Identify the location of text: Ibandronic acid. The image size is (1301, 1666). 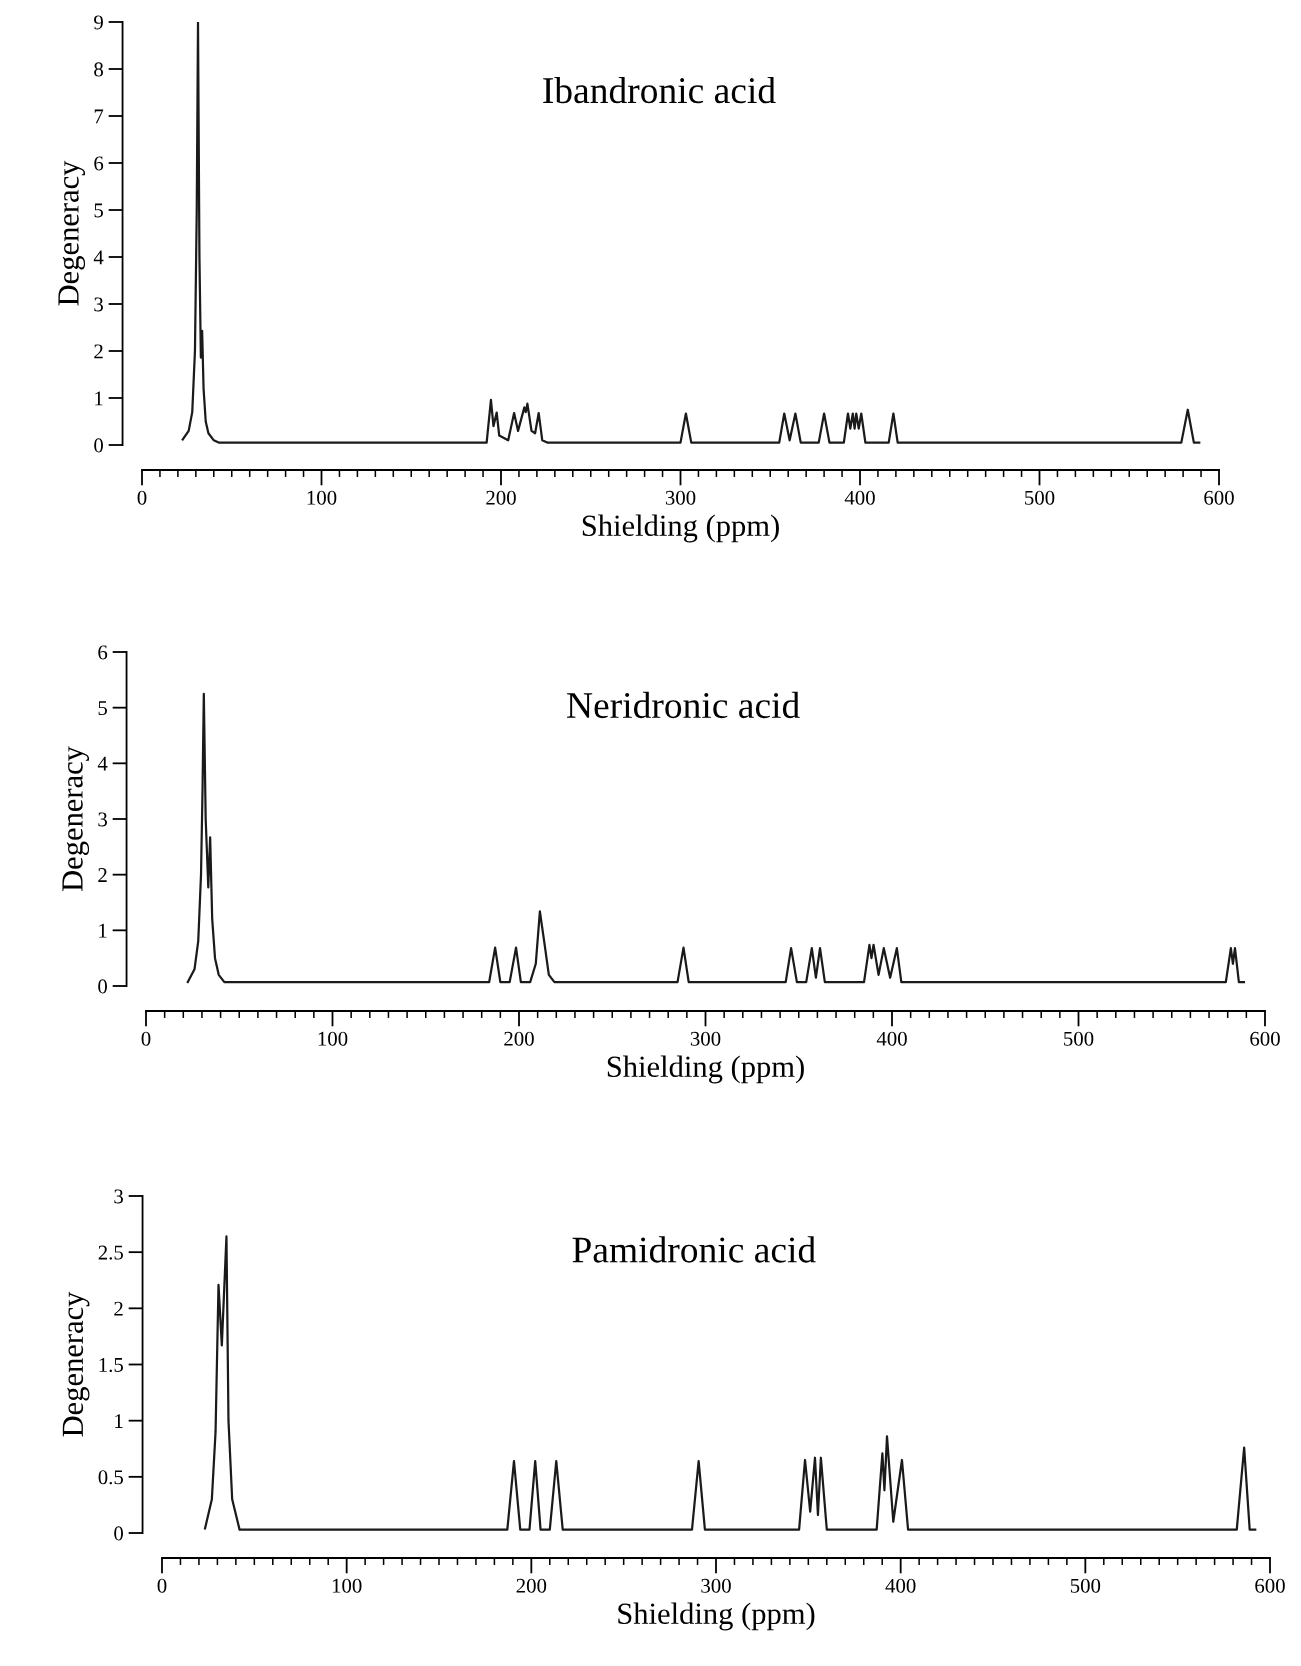
(659, 90).